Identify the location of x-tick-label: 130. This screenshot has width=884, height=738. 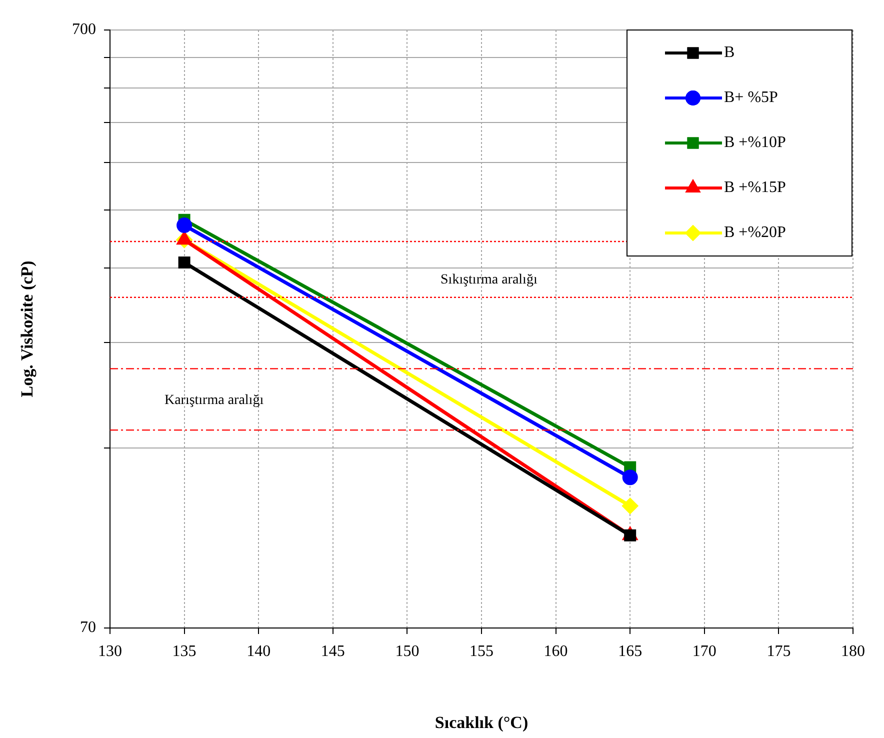
(110, 651).